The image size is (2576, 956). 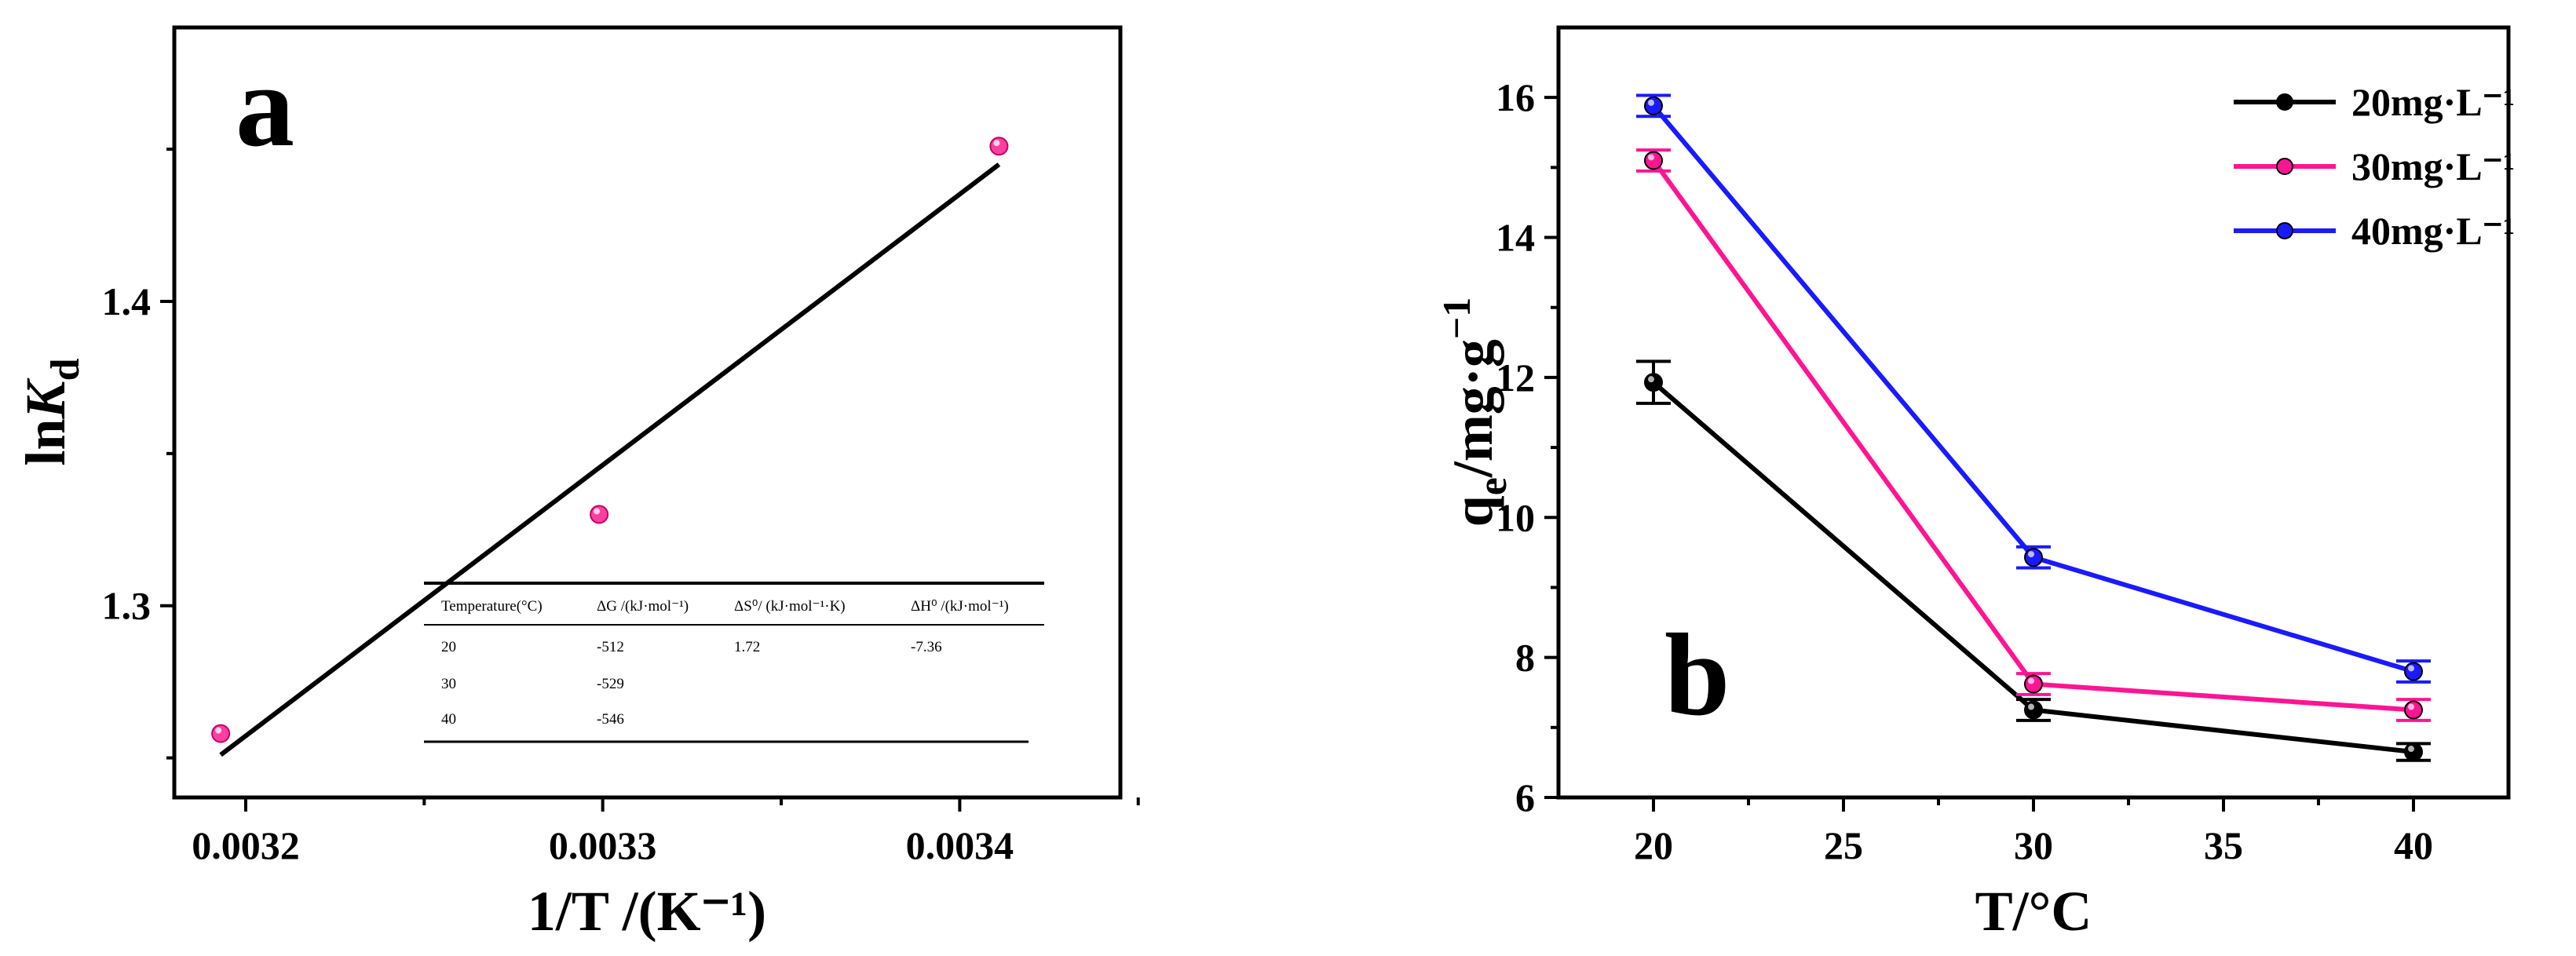 I want to click on panel-b-x-tick-label: 25, so click(x=1843, y=845).